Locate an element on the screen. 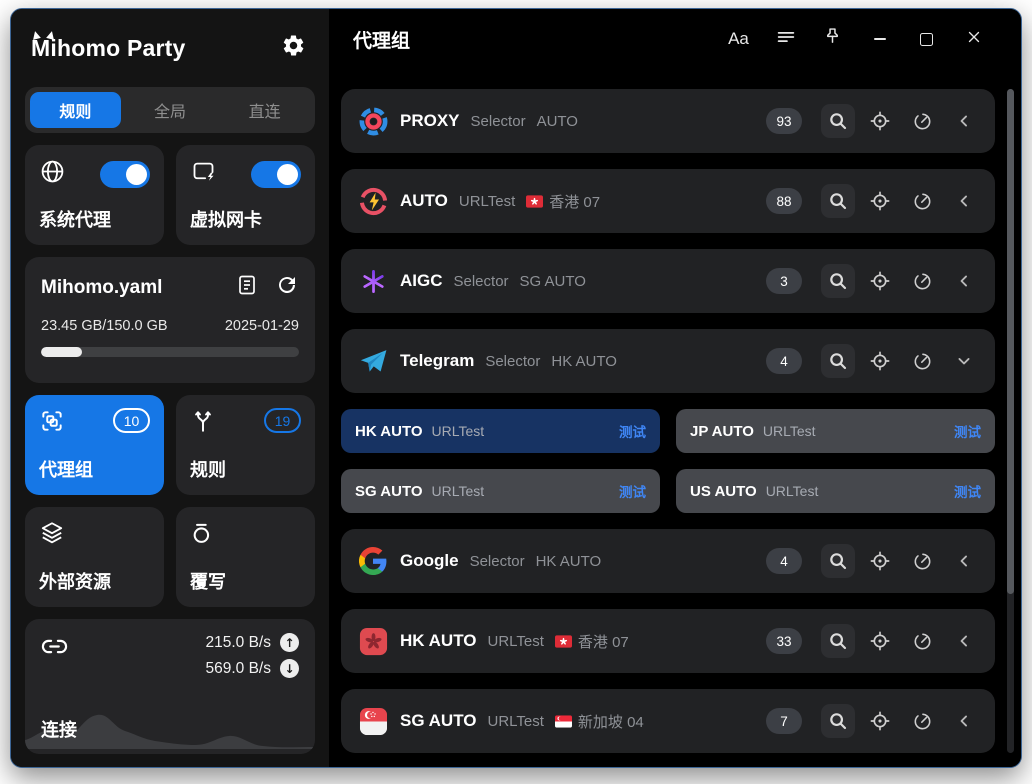 The image size is (1032, 784). proxy-group-row: SG AUTO URLTest 新加坡 04 7 is located at coordinates (668, 721).